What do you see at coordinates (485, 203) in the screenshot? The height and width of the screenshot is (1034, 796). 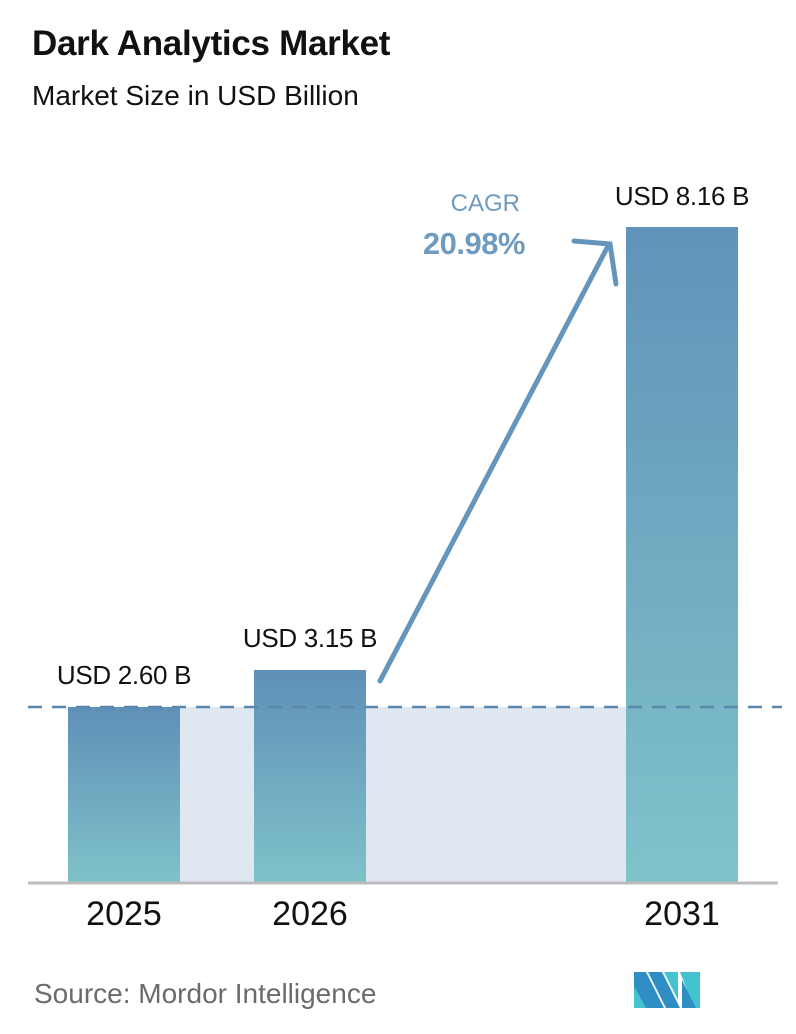 I see `cagr-label: CAGR` at bounding box center [485, 203].